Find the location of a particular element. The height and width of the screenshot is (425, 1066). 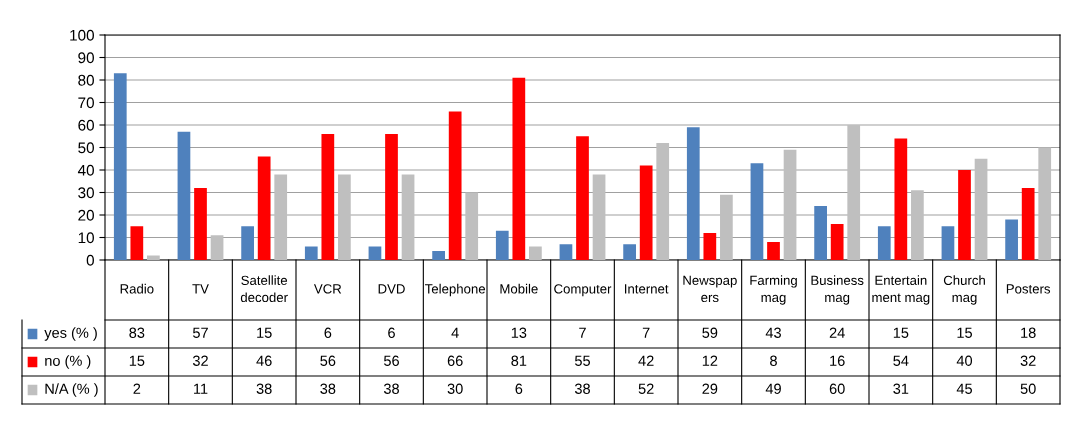

data-label: 11 is located at coordinates (201, 388).